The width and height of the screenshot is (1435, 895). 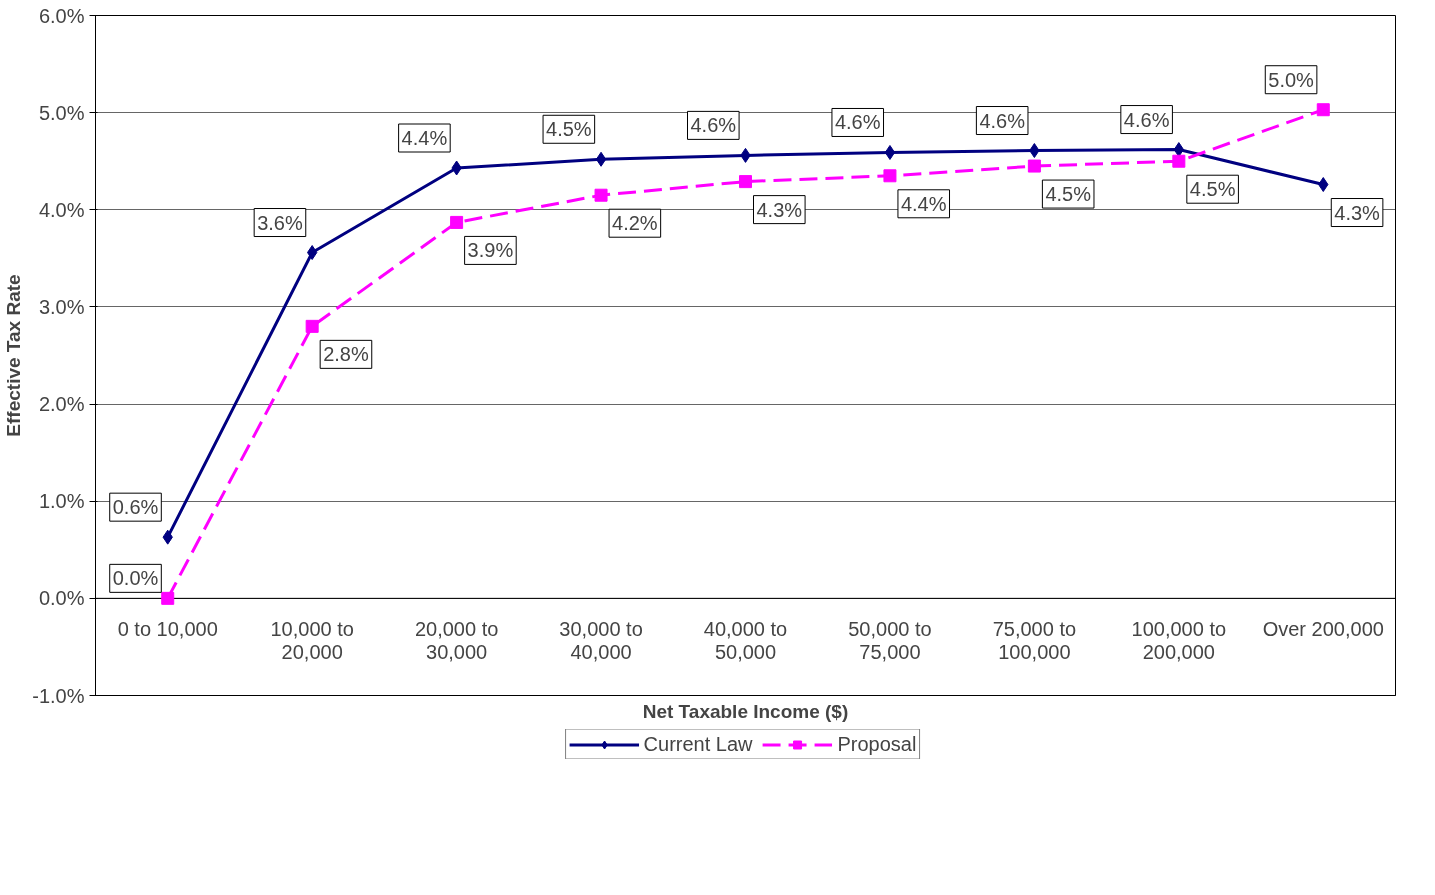 I want to click on y-tick-label: 6.0%, so click(x=61, y=15).